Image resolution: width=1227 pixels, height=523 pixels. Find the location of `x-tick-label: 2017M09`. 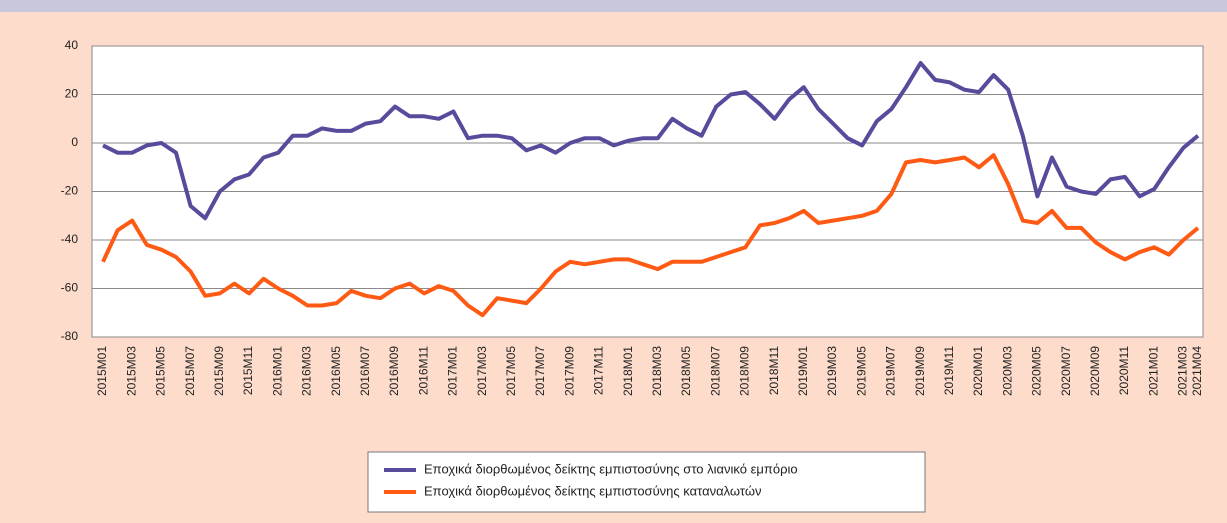

x-tick-label: 2017M09 is located at coordinates (569, 371).